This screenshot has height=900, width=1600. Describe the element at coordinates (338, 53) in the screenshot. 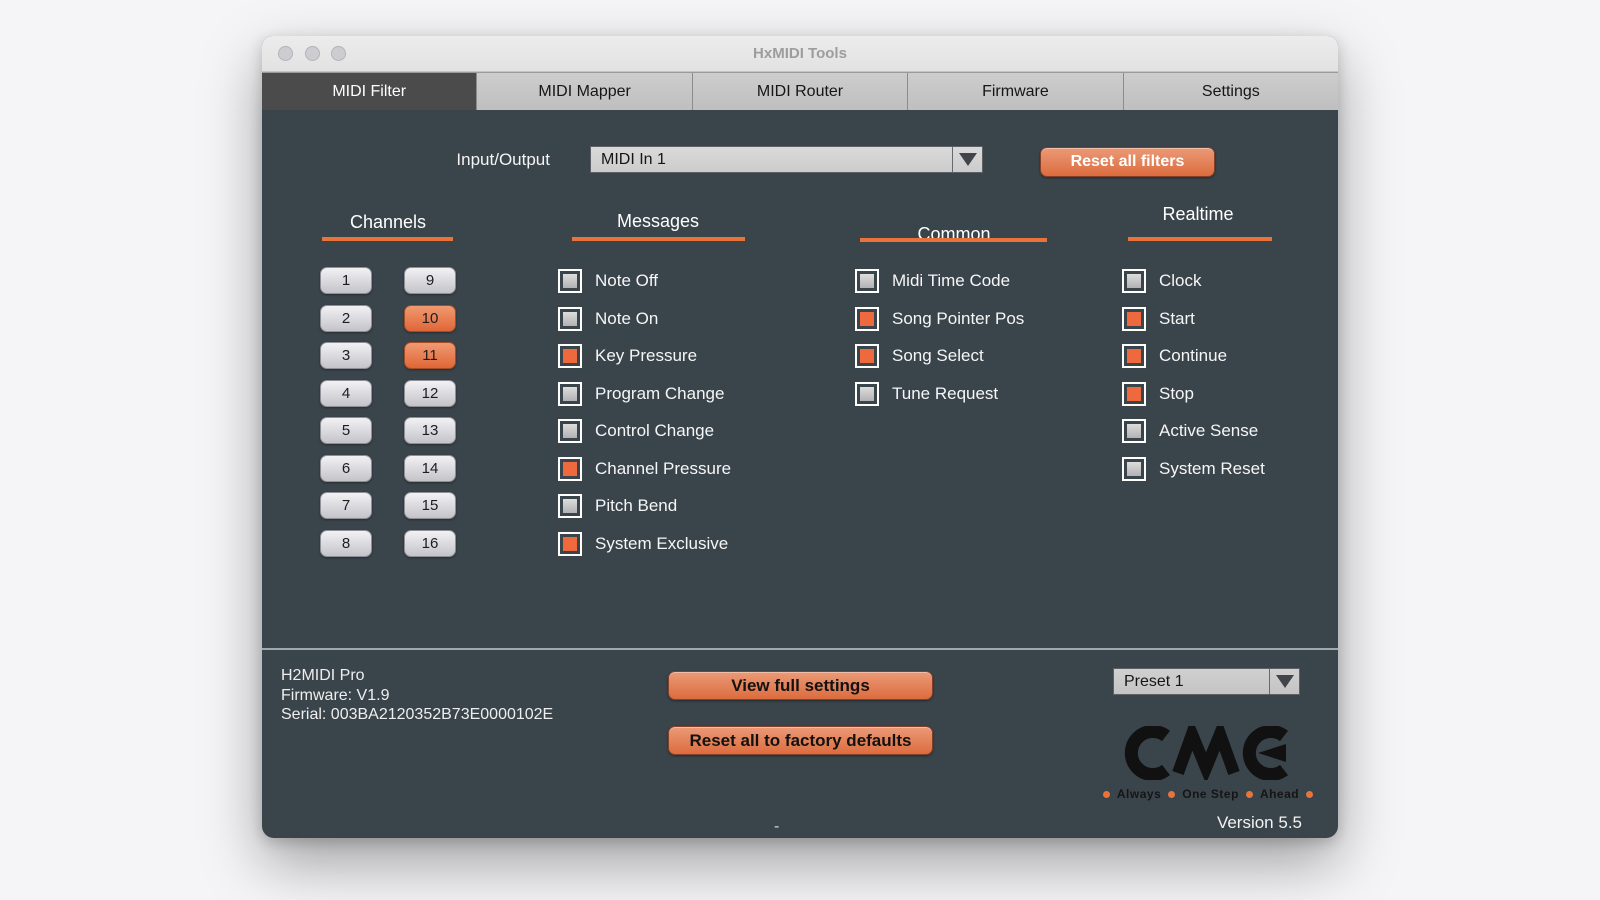

I see `zoom-icon` at that location.